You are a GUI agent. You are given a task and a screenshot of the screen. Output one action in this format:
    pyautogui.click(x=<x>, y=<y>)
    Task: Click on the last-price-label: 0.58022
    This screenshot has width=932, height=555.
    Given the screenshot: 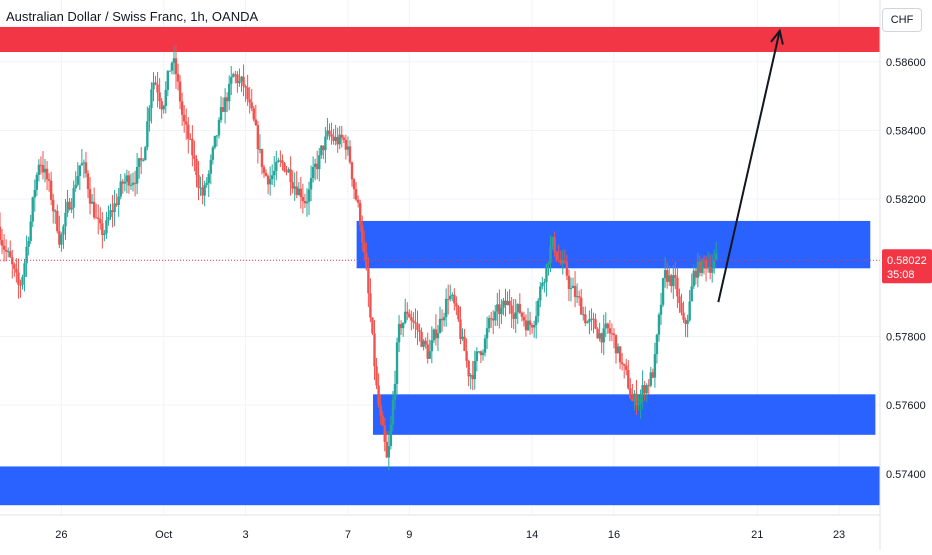 What is the action you would take?
    pyautogui.click(x=907, y=261)
    